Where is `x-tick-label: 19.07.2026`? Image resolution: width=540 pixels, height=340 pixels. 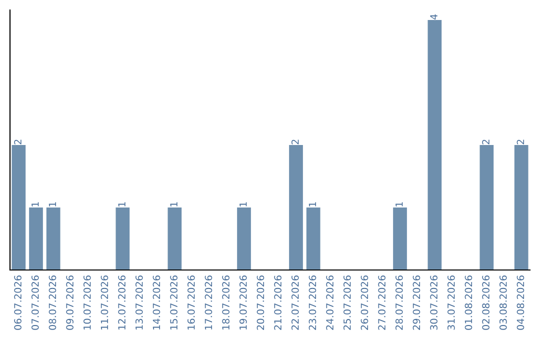 x-tick-label: 19.07.2026 is located at coordinates (243, 302).